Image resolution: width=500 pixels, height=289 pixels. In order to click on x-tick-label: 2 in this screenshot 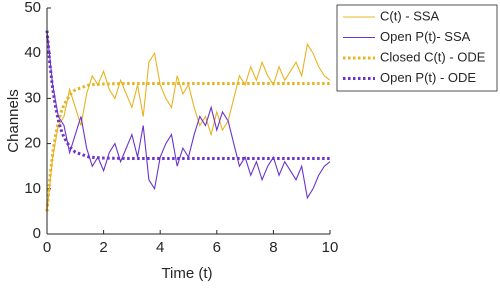, I will do `click(103, 247)`.